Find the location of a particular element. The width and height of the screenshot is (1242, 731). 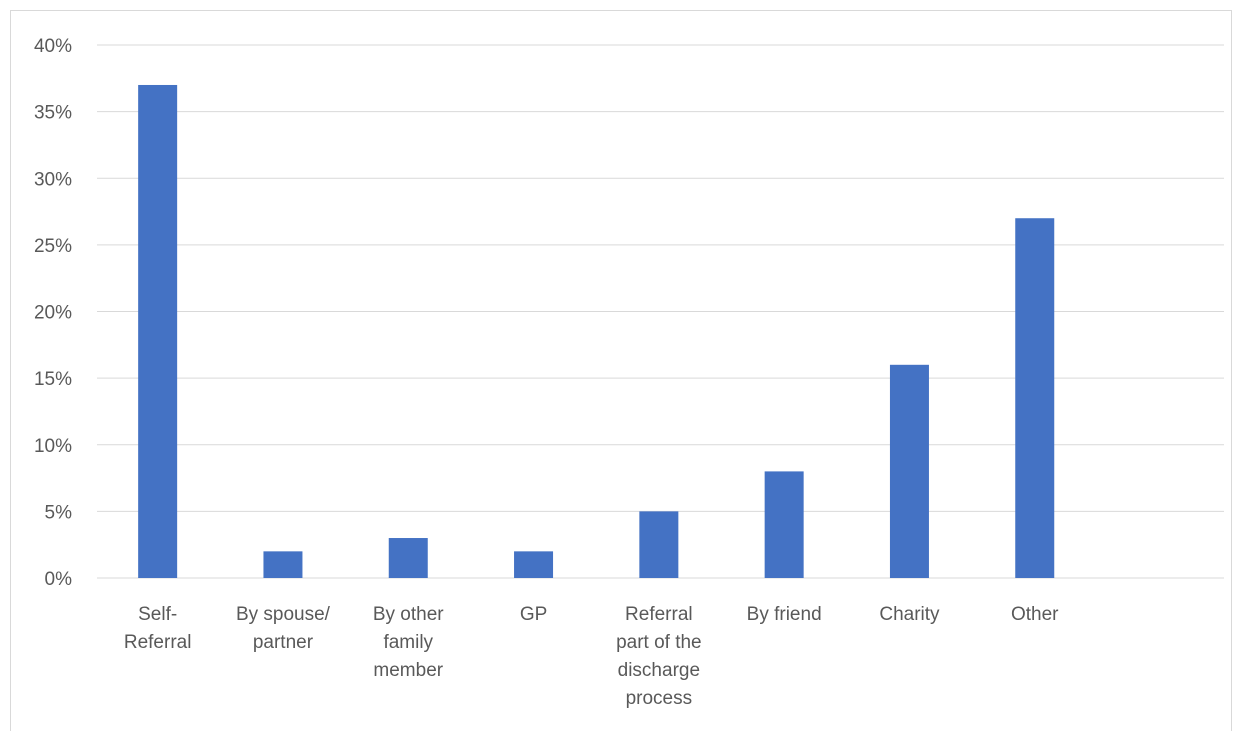

y-tick-label: 5% is located at coordinates (59, 512).